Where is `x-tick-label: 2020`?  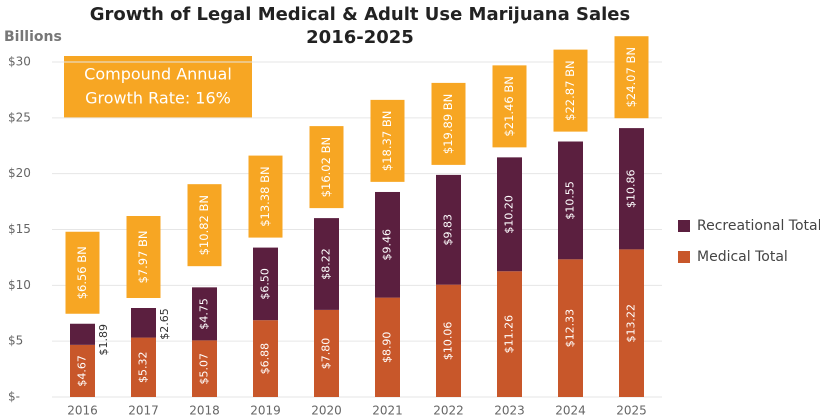 x-tick-label: 2020 is located at coordinates (326, 411).